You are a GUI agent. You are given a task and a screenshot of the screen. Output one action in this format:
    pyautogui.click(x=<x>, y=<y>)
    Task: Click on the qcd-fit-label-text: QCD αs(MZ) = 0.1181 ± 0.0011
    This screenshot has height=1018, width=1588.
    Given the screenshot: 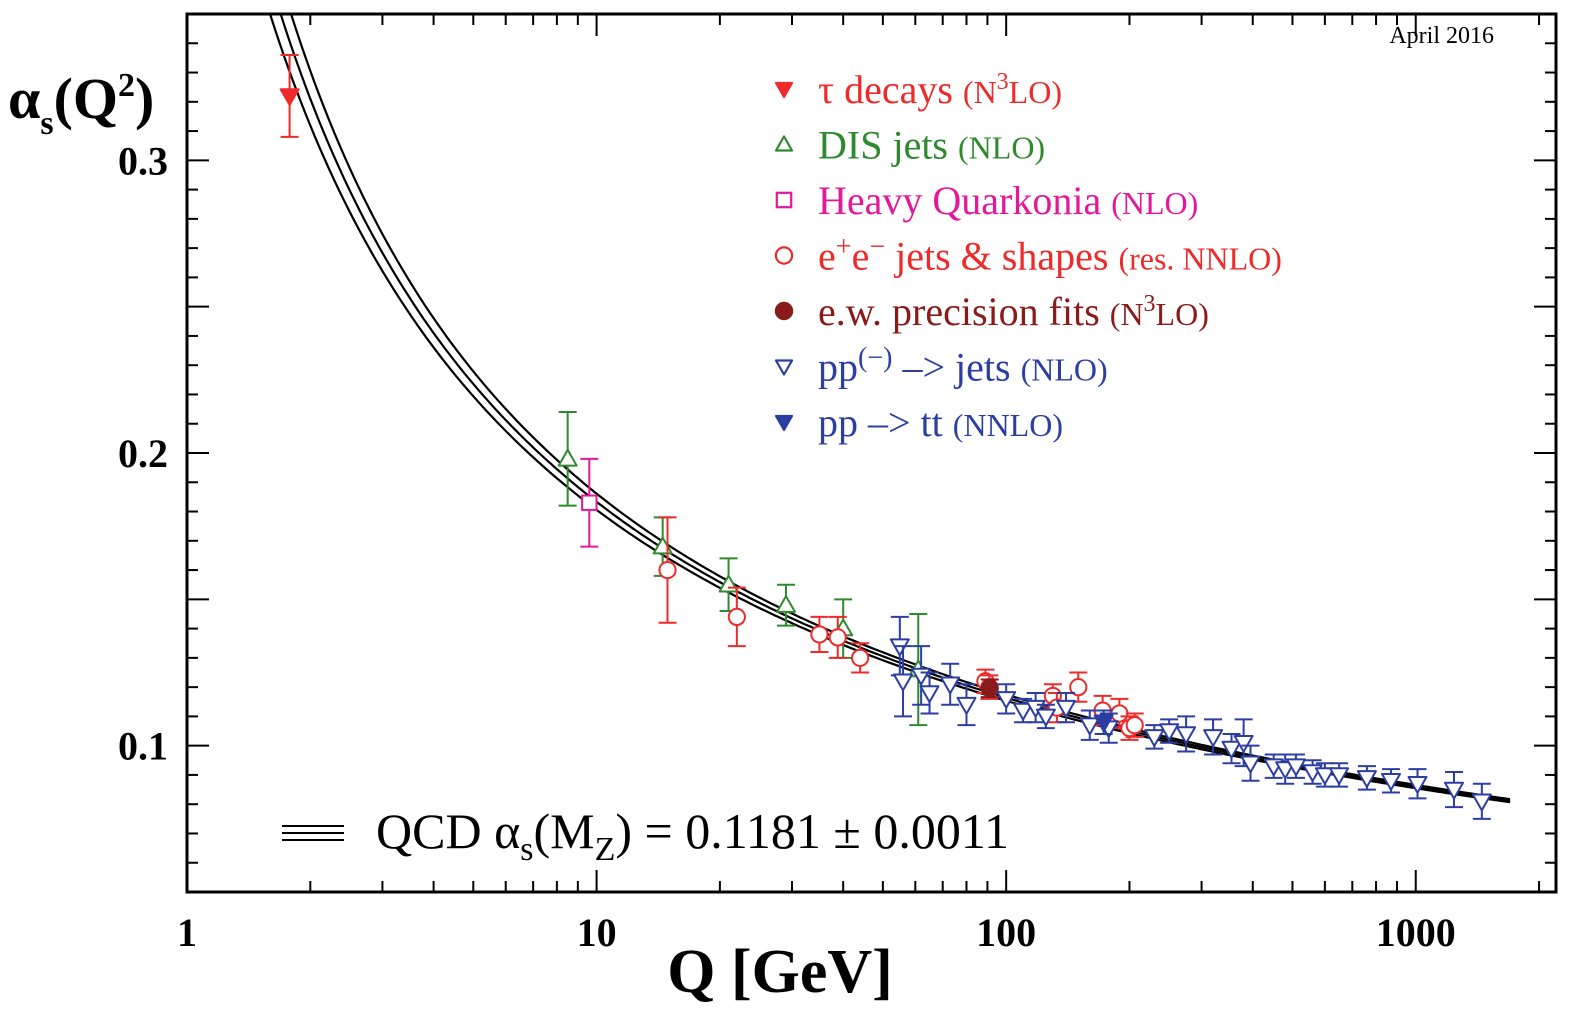 What is the action you would take?
    pyautogui.click(x=692, y=835)
    